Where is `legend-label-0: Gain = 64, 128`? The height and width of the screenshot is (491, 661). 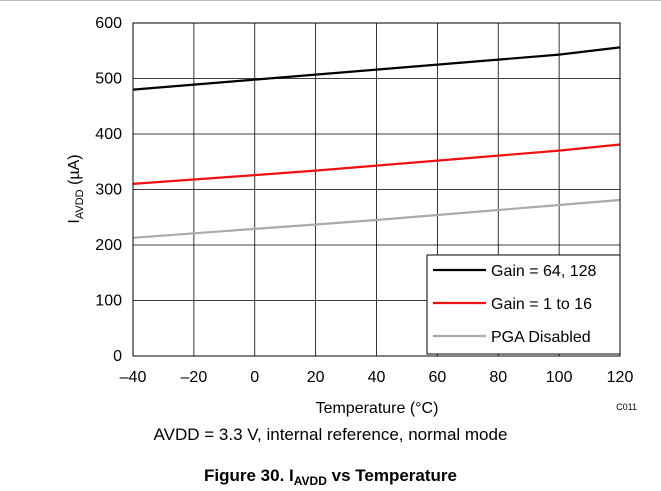 legend-label-0: Gain = 64, 128 is located at coordinates (544, 271).